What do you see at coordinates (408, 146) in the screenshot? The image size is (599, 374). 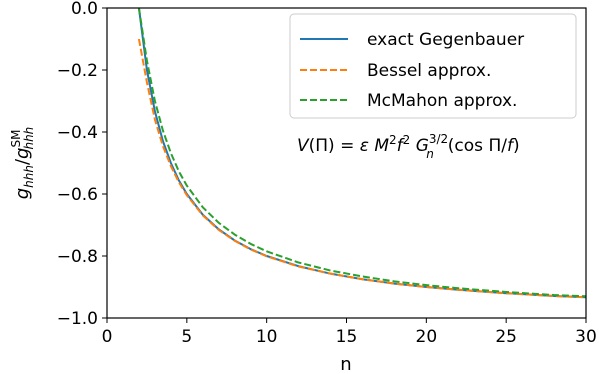 I see `potential-formula-annotation: V(Π) = ε M2f2 G3/2 n (cos Π/f)` at bounding box center [408, 146].